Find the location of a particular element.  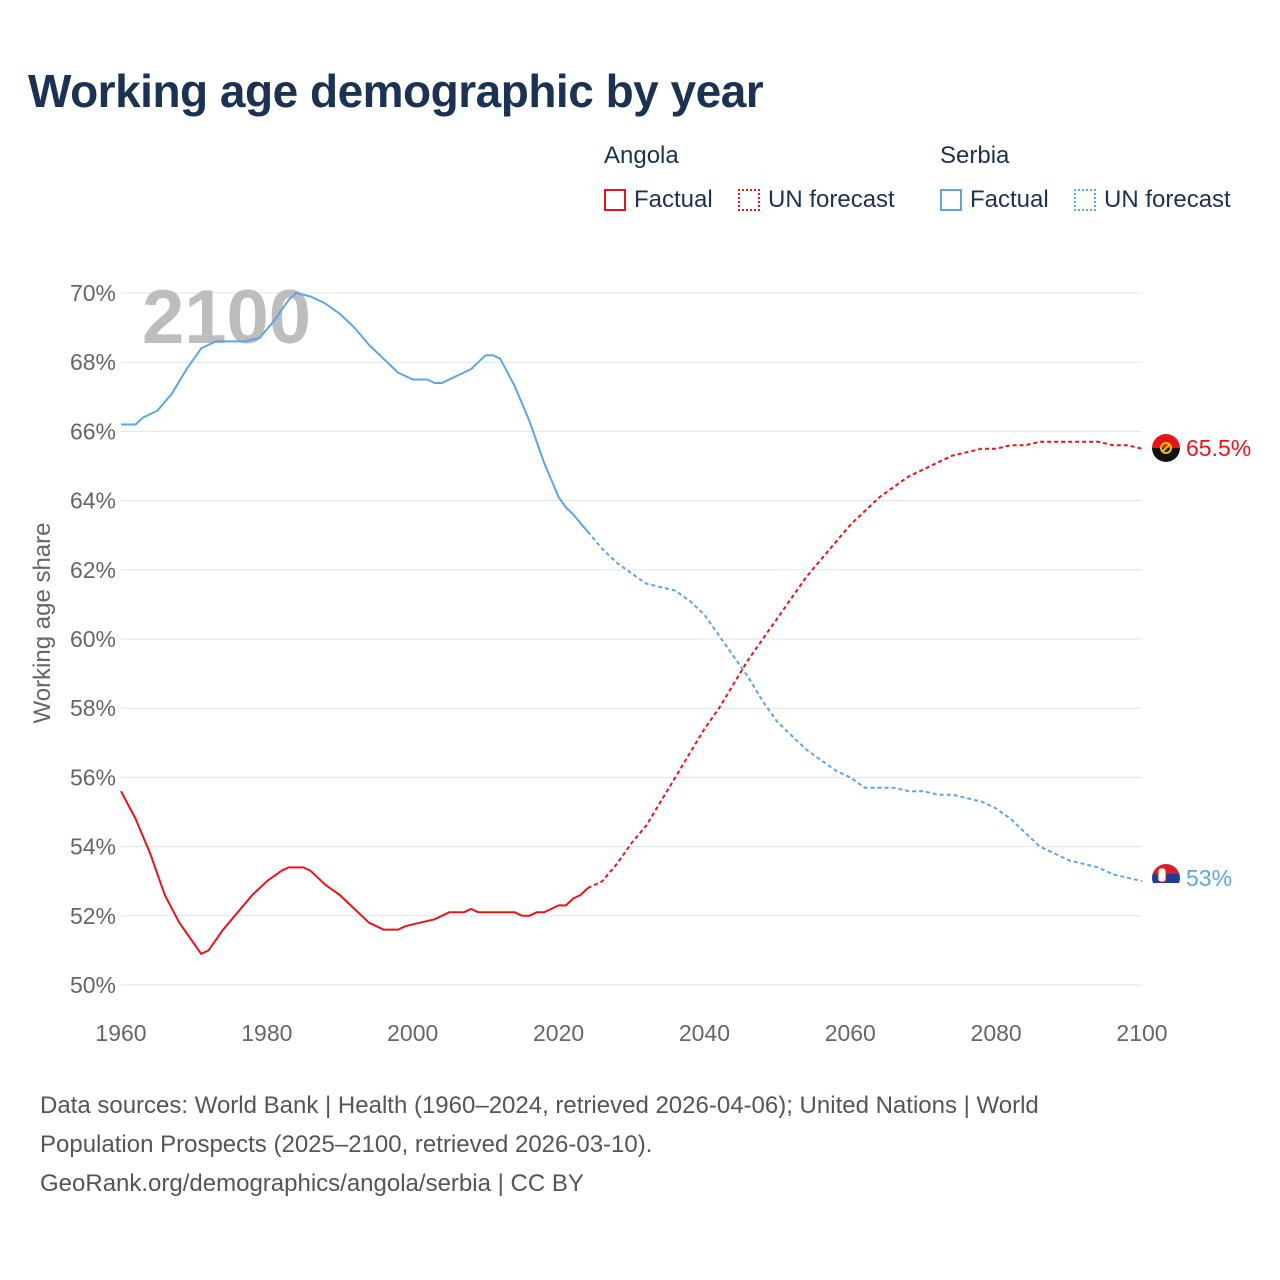

serbia-end-label: 53% is located at coordinates (1209, 878).